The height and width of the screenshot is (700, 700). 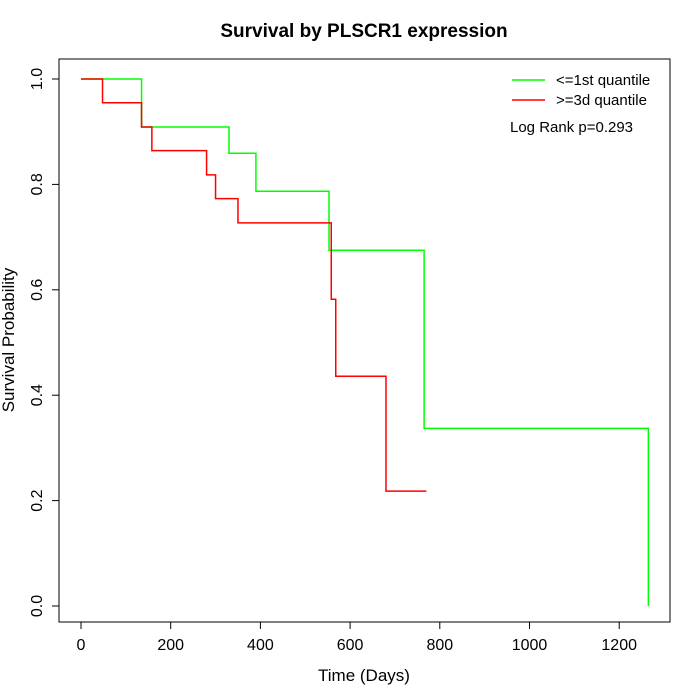 I want to click on y-axis: 0.0 0.2 0.4 0.6 0.8 1.0, so click(x=44, y=342).